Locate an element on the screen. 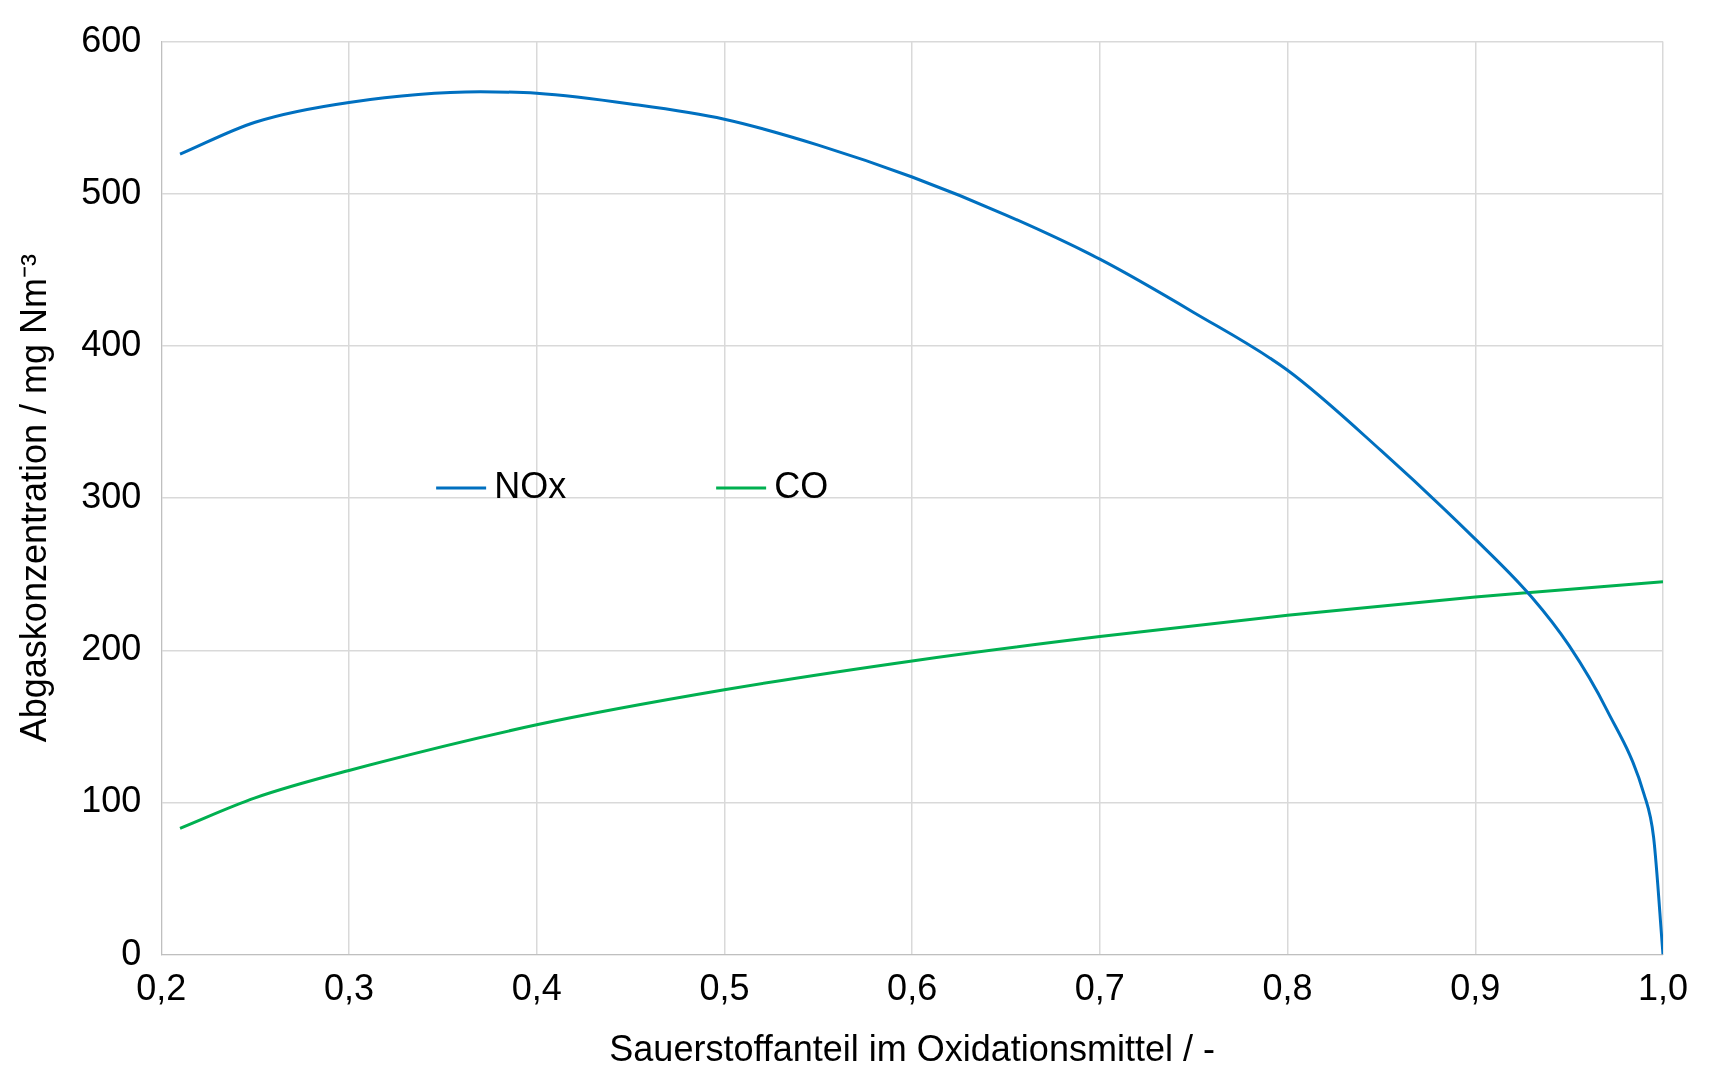  x-tick-label: 1,0 is located at coordinates (1663, 988).